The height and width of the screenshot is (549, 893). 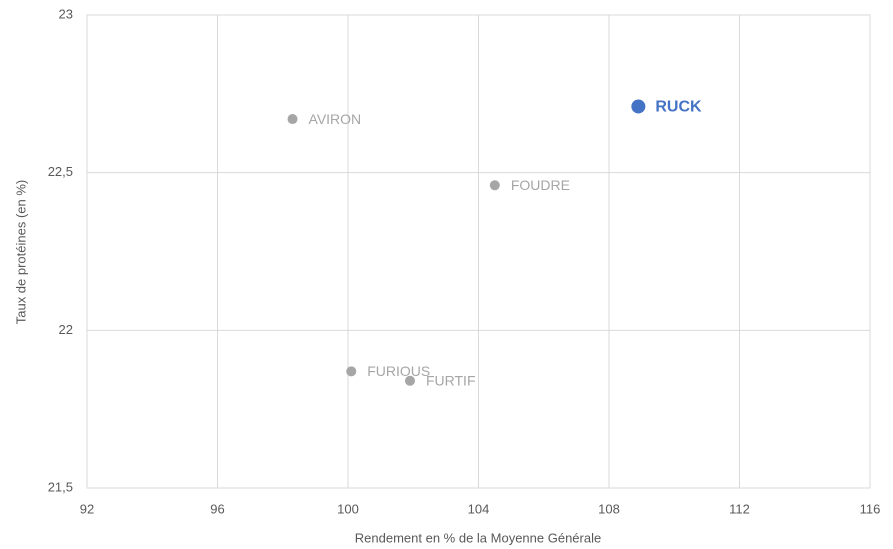 What do you see at coordinates (66, 13) in the screenshot?
I see `y-tick-label: 23` at bounding box center [66, 13].